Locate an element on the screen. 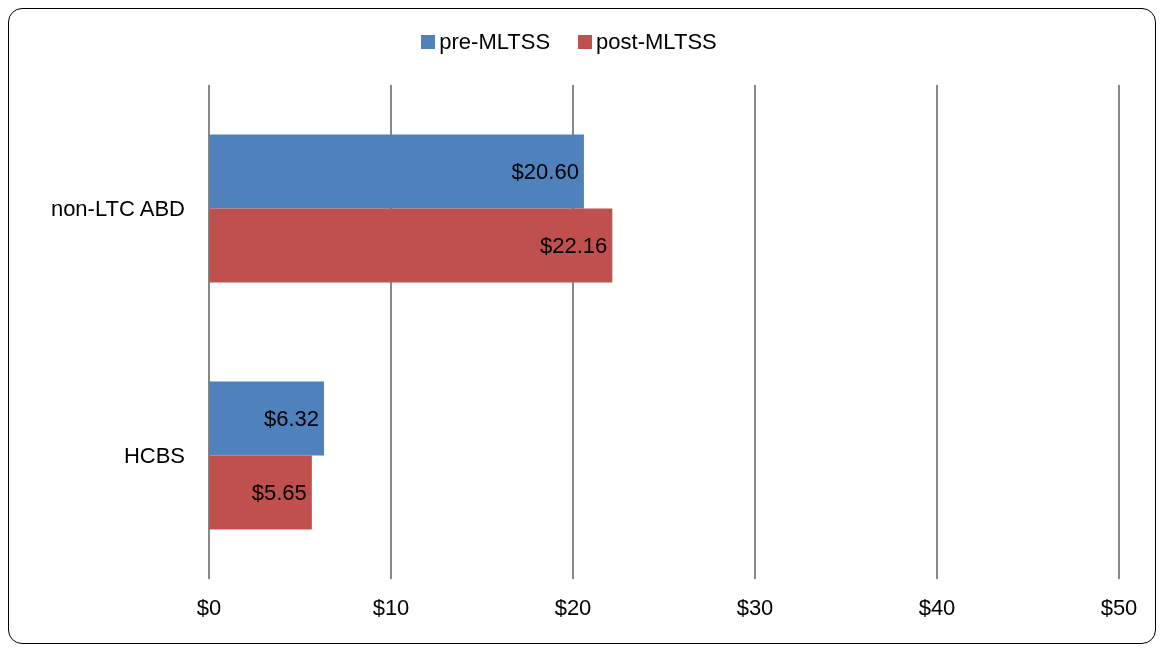  data-label: $20.60 is located at coordinates (545, 172).